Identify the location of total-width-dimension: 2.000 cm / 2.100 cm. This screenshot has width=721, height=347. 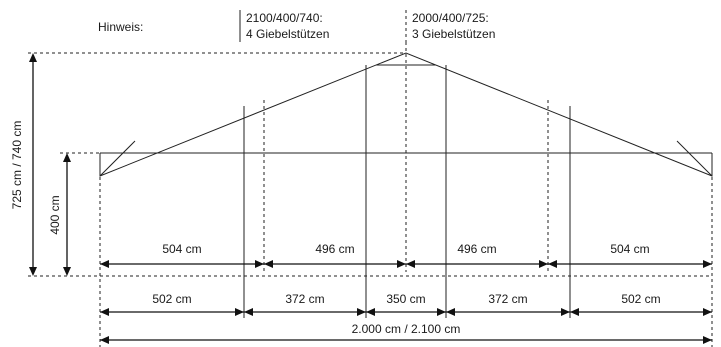
(406, 333).